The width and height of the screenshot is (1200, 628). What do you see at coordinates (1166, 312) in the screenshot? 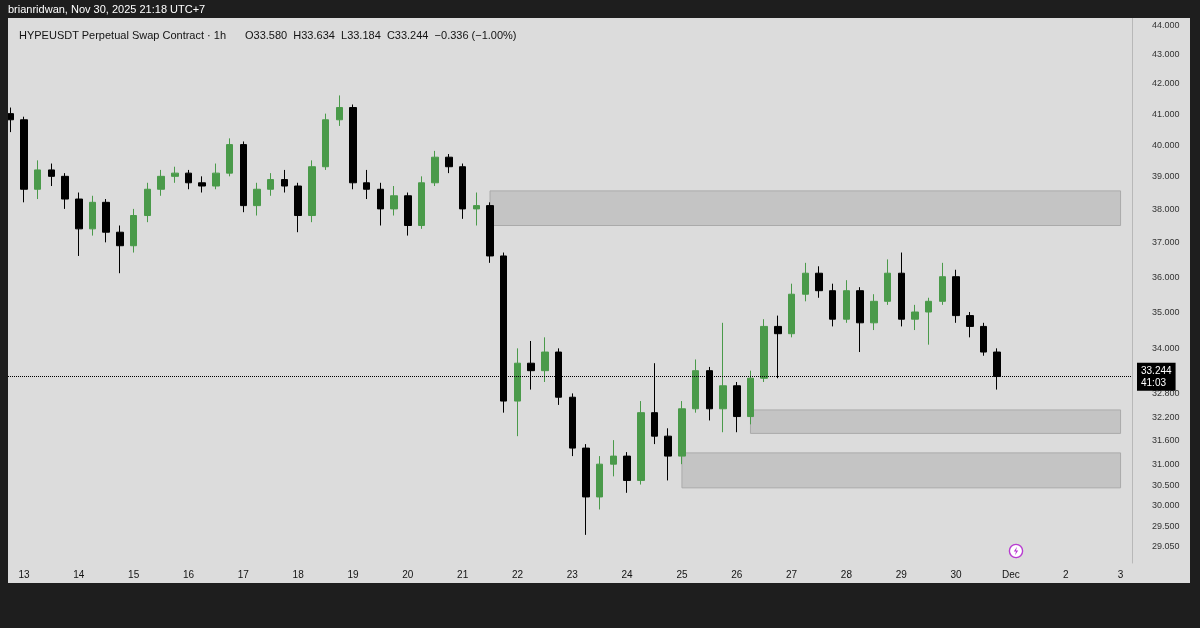
I see `y-tick-label: 35.000` at bounding box center [1166, 312].